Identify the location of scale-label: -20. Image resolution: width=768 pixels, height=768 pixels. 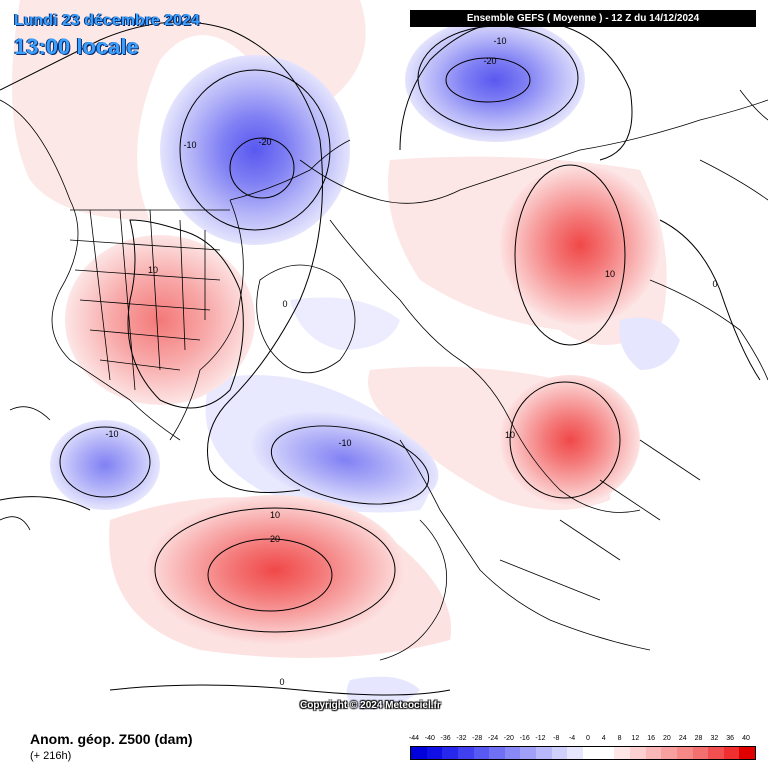
(508, 738).